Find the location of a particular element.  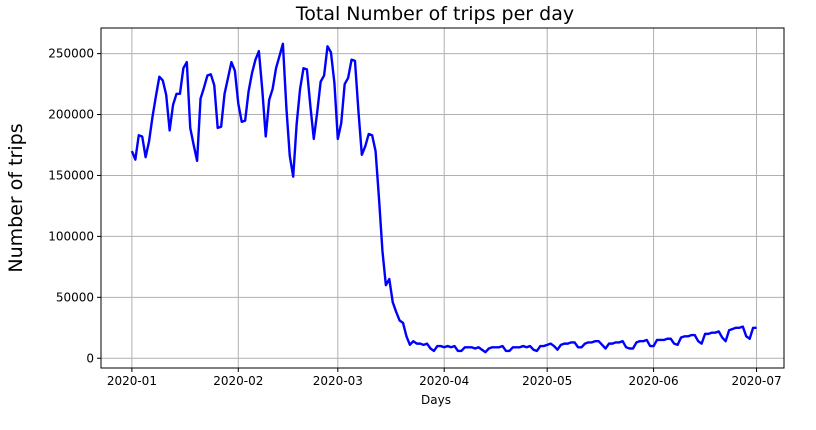

y-axis-label: Number of trips is located at coordinates (16, 197).